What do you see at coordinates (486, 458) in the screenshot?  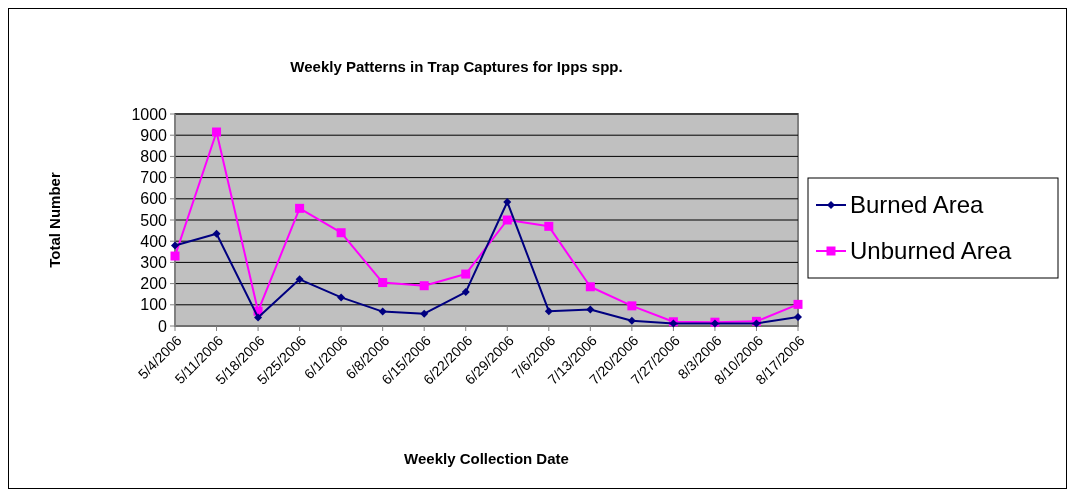 I see `x-axis-title: Weekly Collection Date` at bounding box center [486, 458].